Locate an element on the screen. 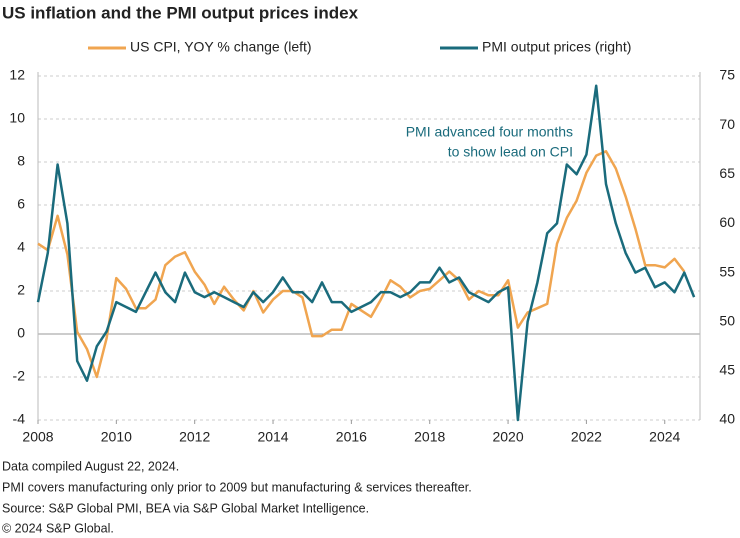  x-tick-label: 2016 is located at coordinates (351, 437).